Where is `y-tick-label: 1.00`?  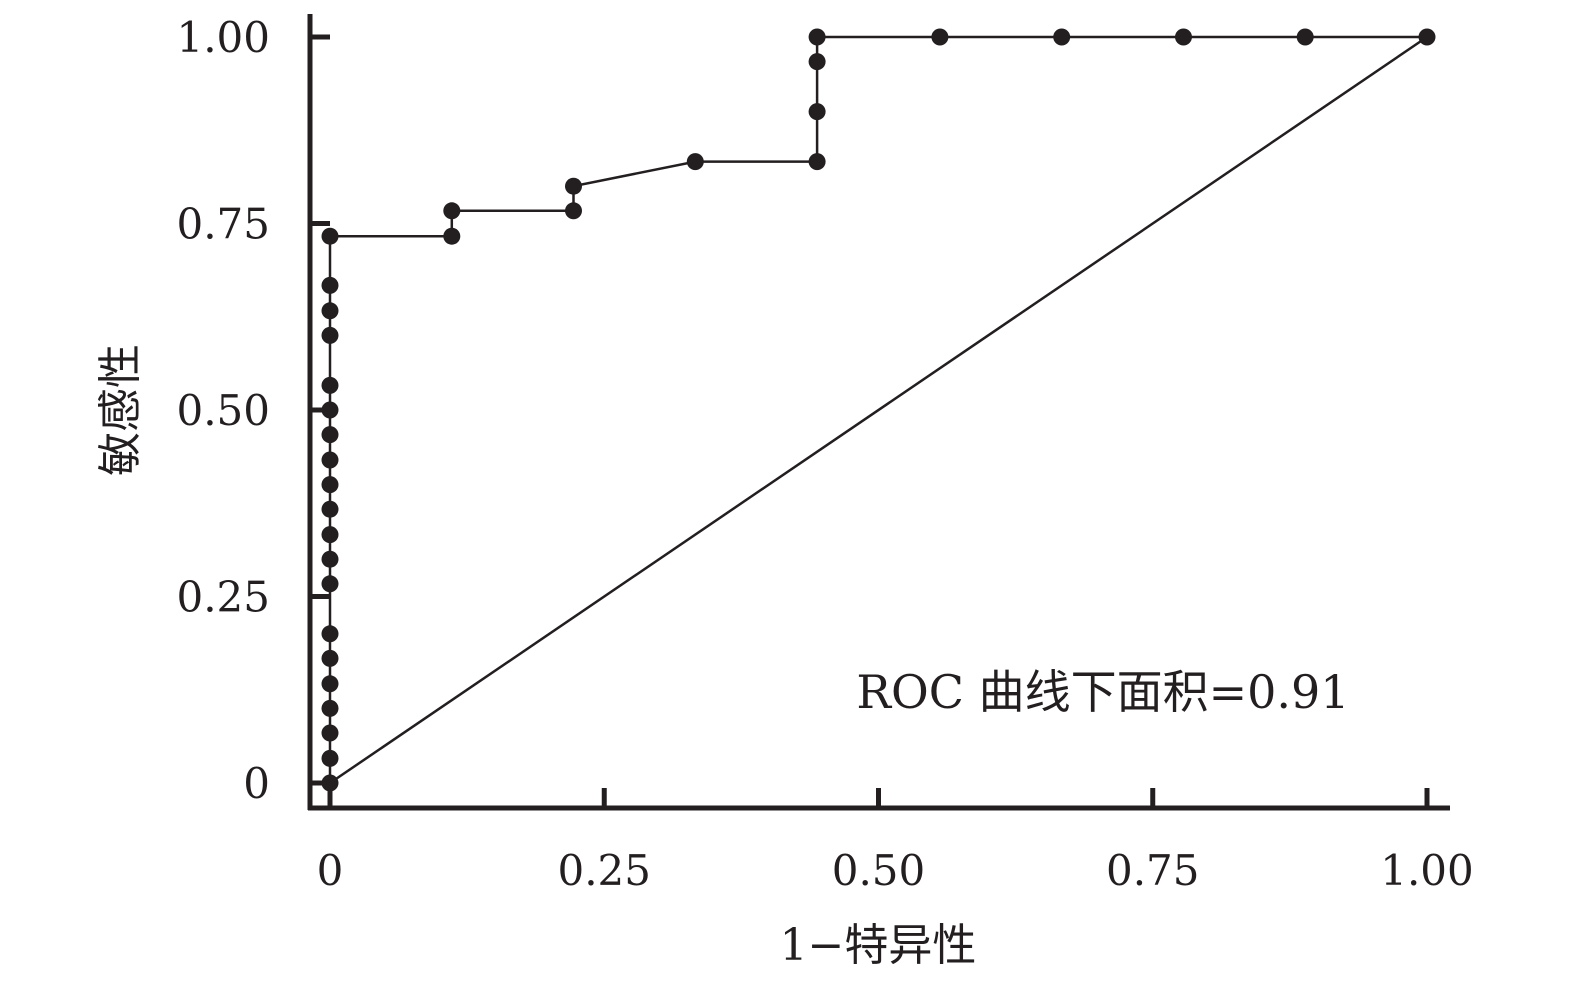 y-tick-label: 1.00 is located at coordinates (223, 37).